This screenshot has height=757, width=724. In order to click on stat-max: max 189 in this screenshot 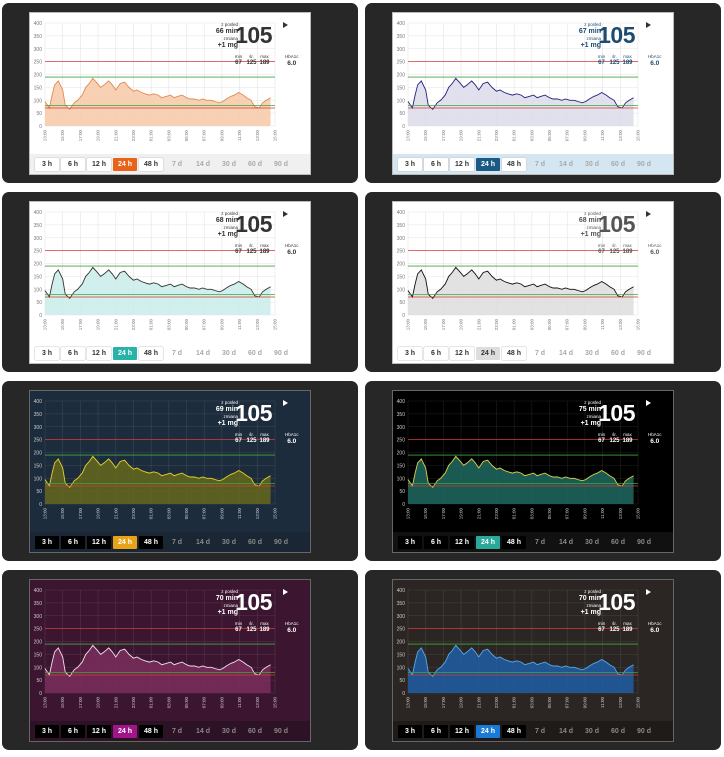, I will do `click(627, 438)`.